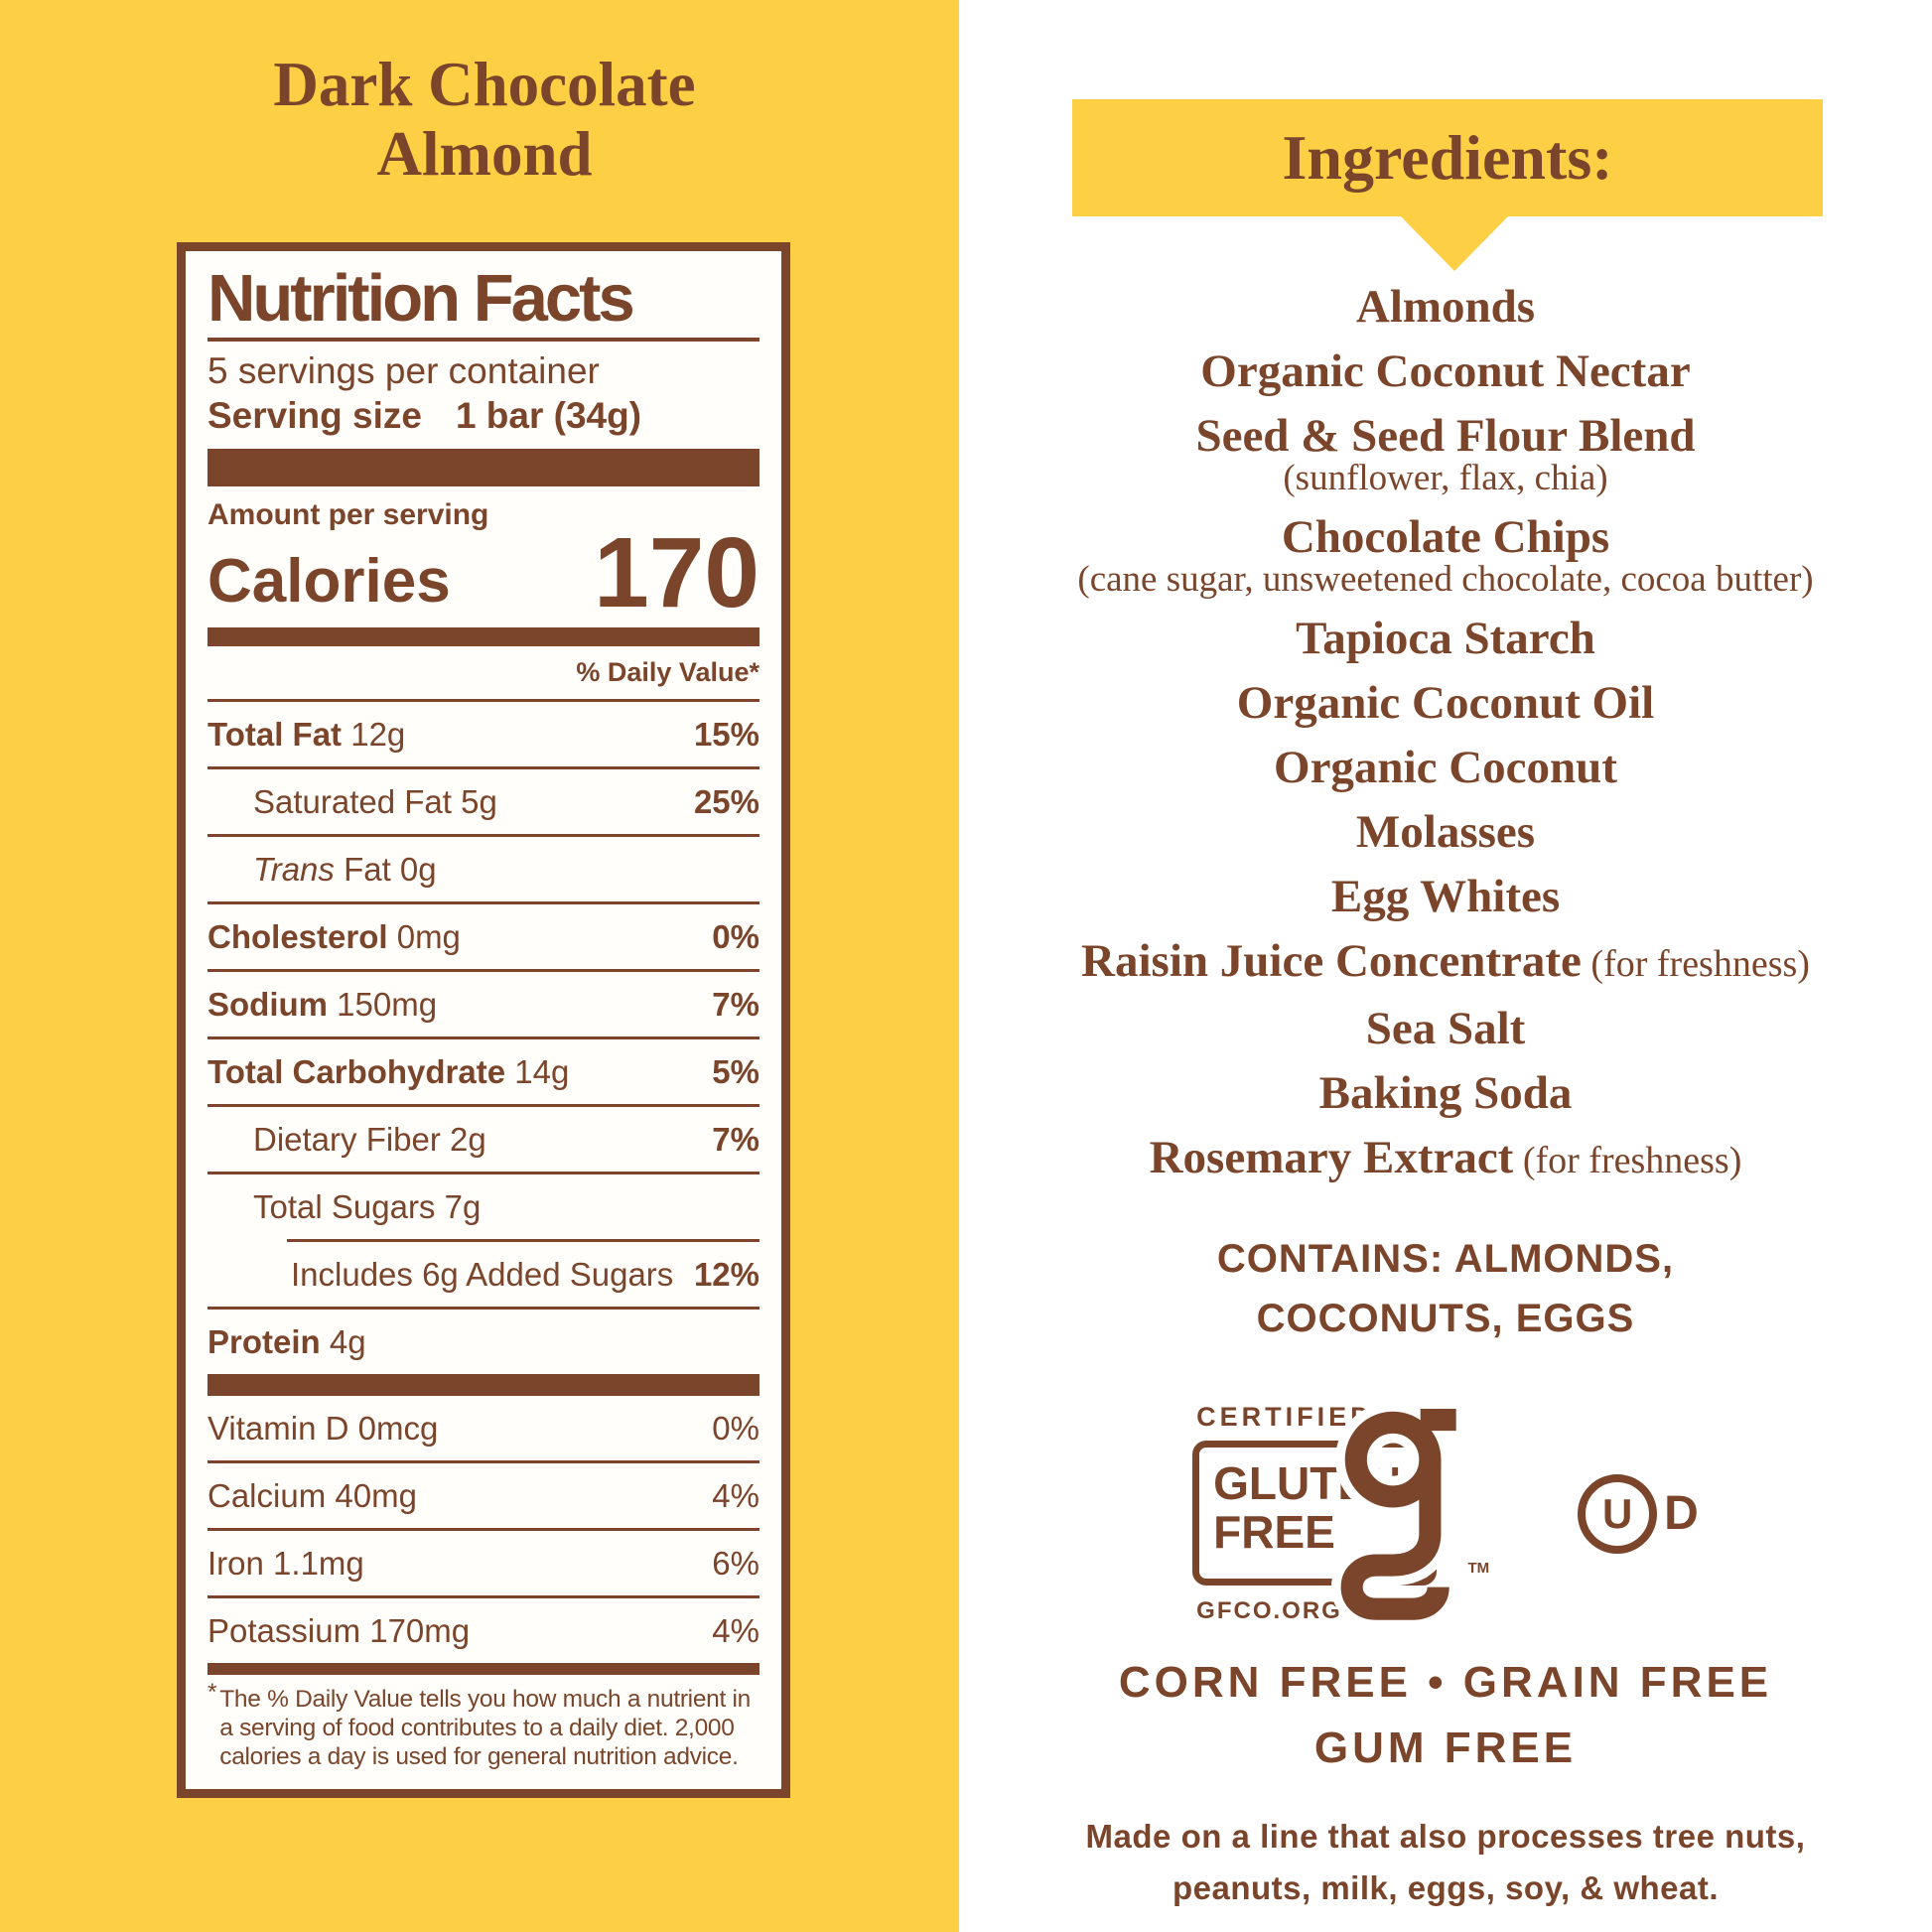 The image size is (1932, 1932). I want to click on ingredient-item: Rosemary Extract (for freshness), so click(1446, 1157).